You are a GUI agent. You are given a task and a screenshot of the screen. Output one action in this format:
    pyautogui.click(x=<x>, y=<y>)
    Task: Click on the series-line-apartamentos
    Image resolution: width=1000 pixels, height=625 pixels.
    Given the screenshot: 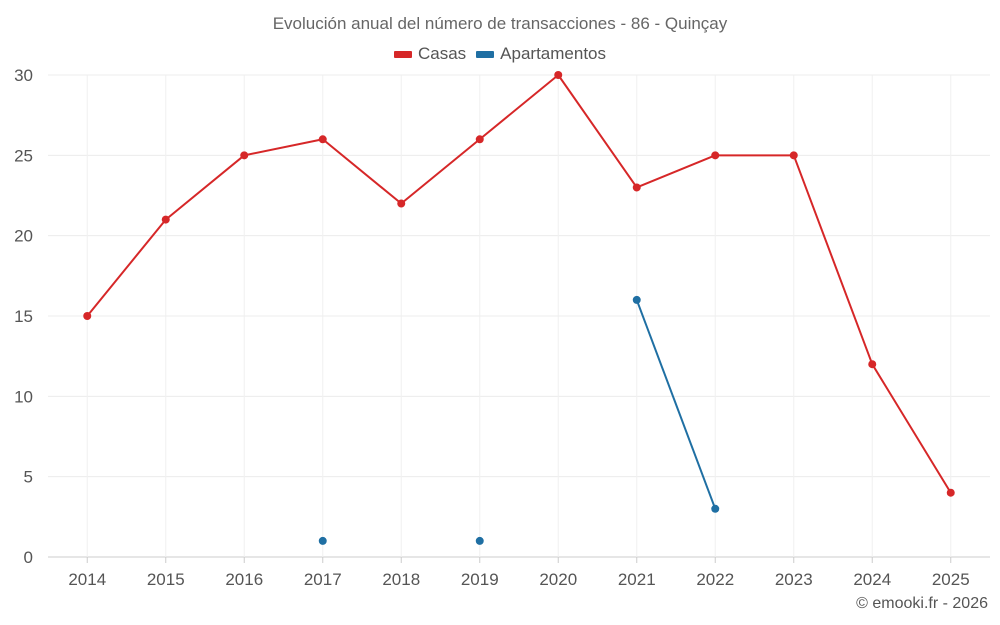 What is the action you would take?
    pyautogui.click(x=676, y=404)
    